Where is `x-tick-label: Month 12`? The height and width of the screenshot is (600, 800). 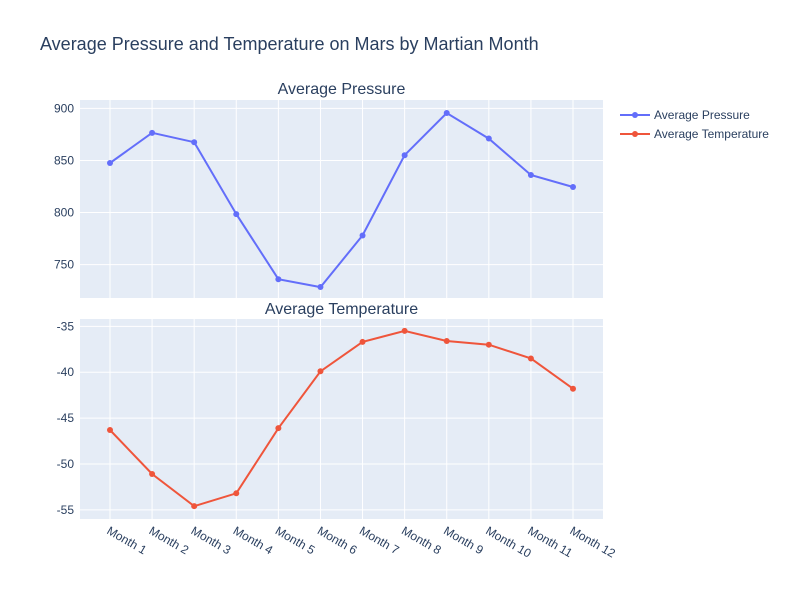 x-tick-label: Month 12 is located at coordinates (593, 541).